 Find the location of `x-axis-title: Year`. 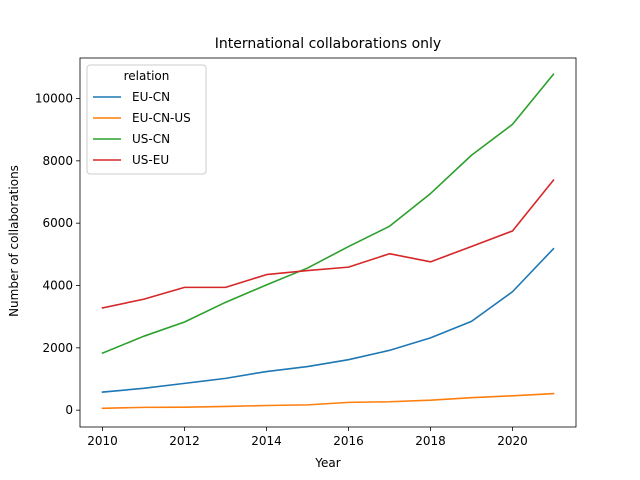

x-axis-title: Year is located at coordinates (327, 463).